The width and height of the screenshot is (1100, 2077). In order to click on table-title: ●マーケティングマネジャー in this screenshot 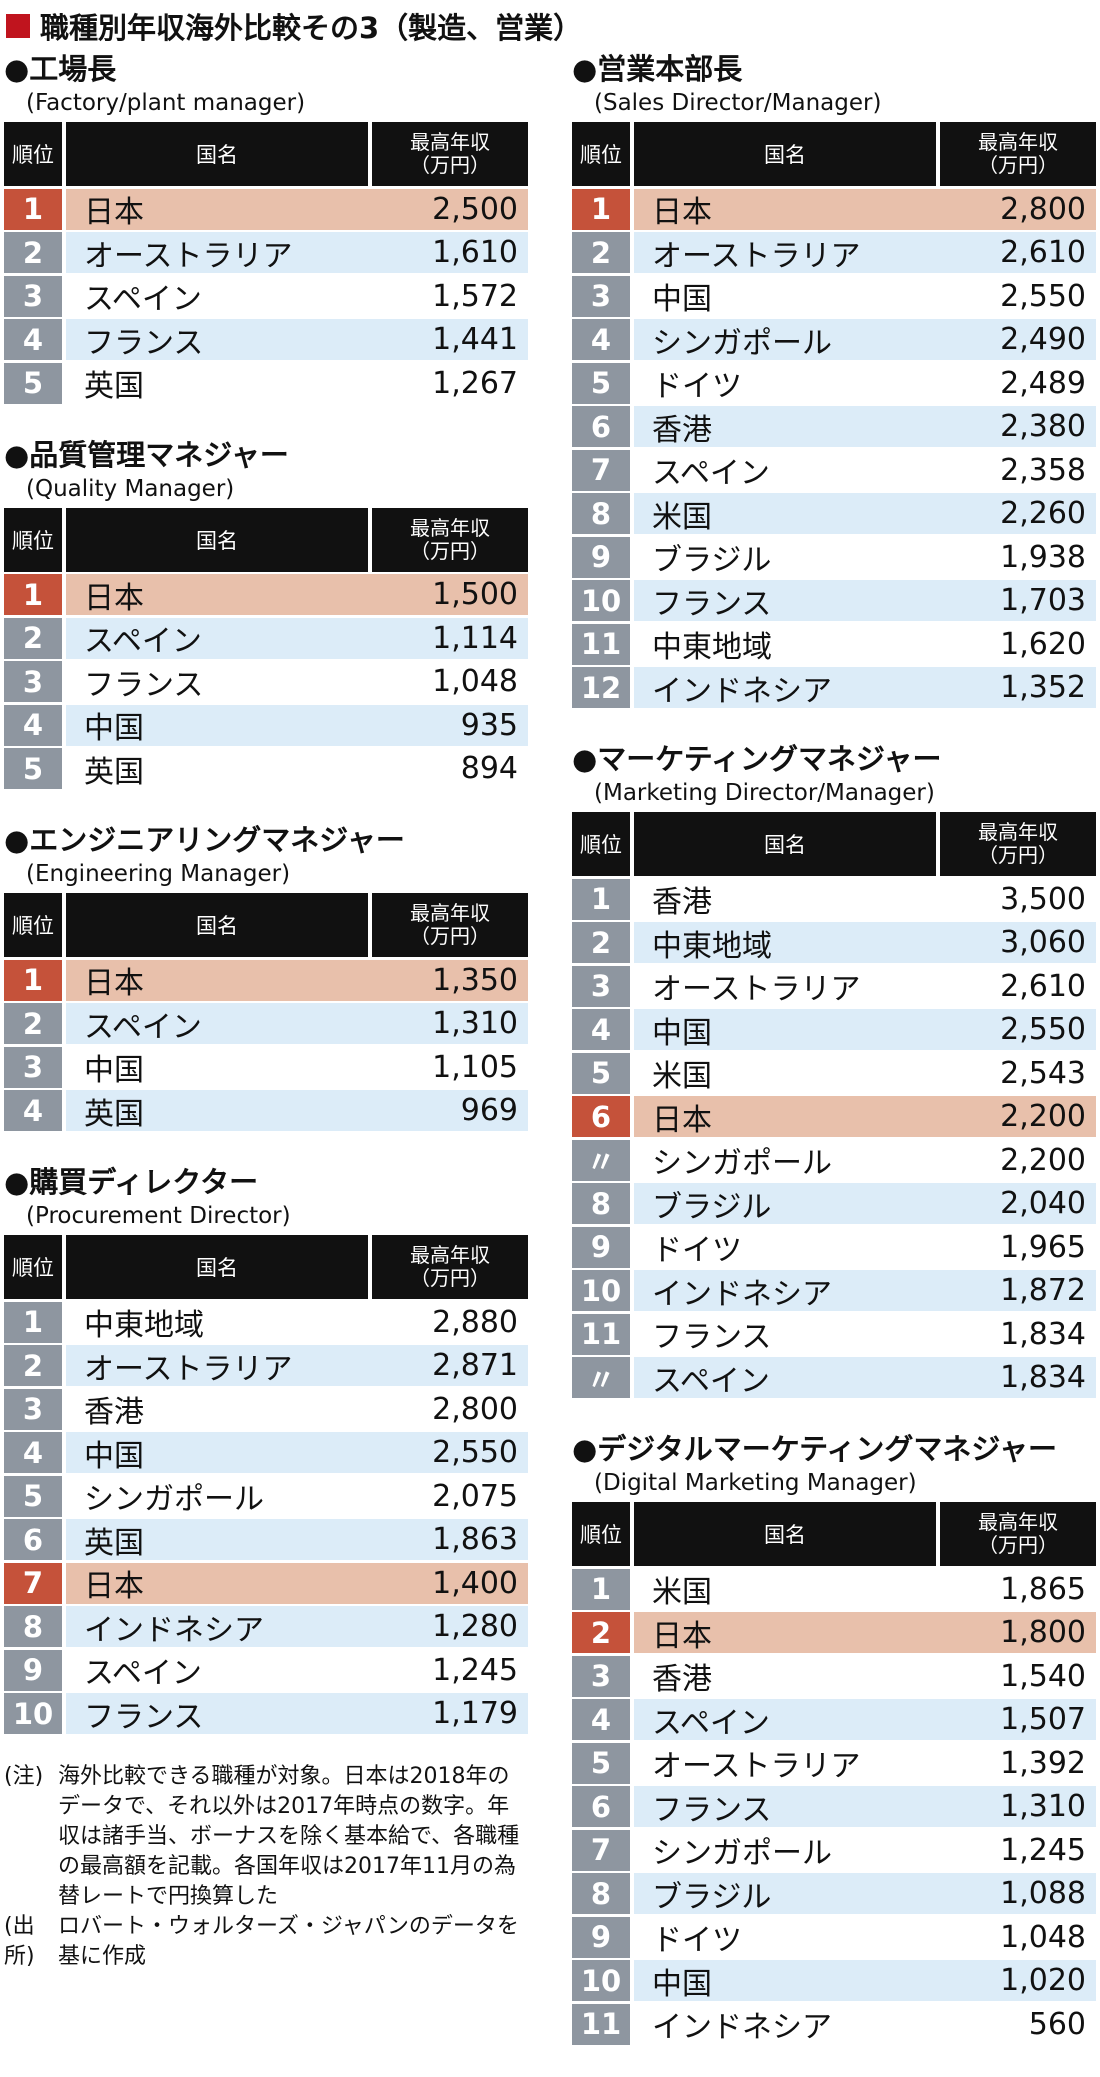, I will do `click(757, 759)`.